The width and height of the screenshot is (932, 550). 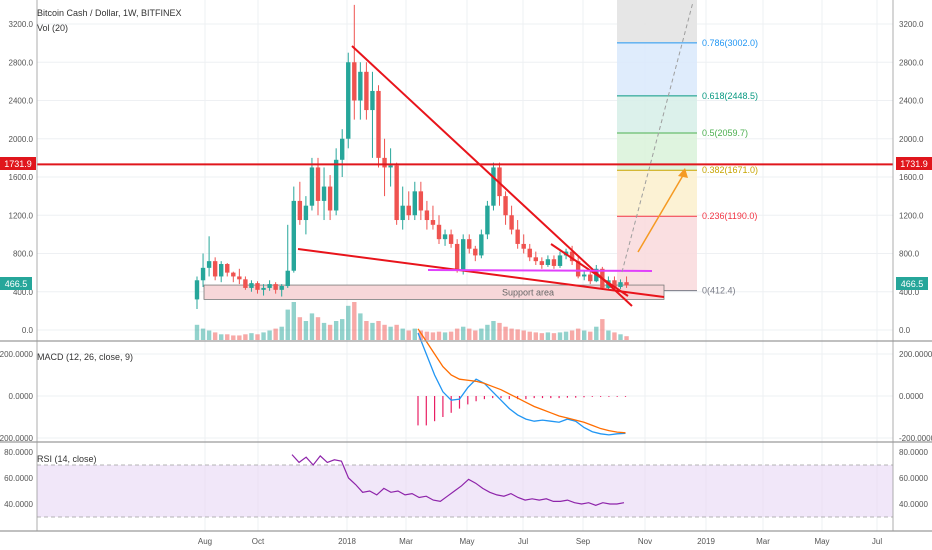 What do you see at coordinates (583, 541) in the screenshot?
I see `x-tick-label: Sep` at bounding box center [583, 541].